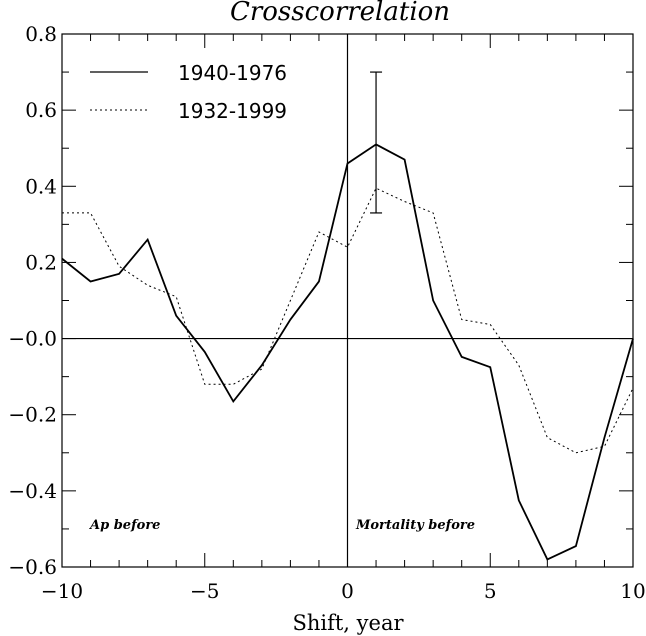 The image size is (646, 636). What do you see at coordinates (62, 591) in the screenshot?
I see `x-tick-label: −10` at bounding box center [62, 591].